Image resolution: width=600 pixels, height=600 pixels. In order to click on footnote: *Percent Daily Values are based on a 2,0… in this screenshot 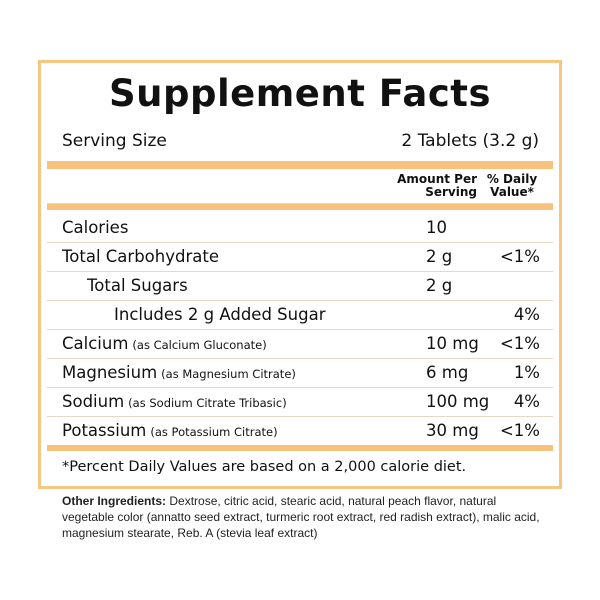, I will do `click(264, 467)`.